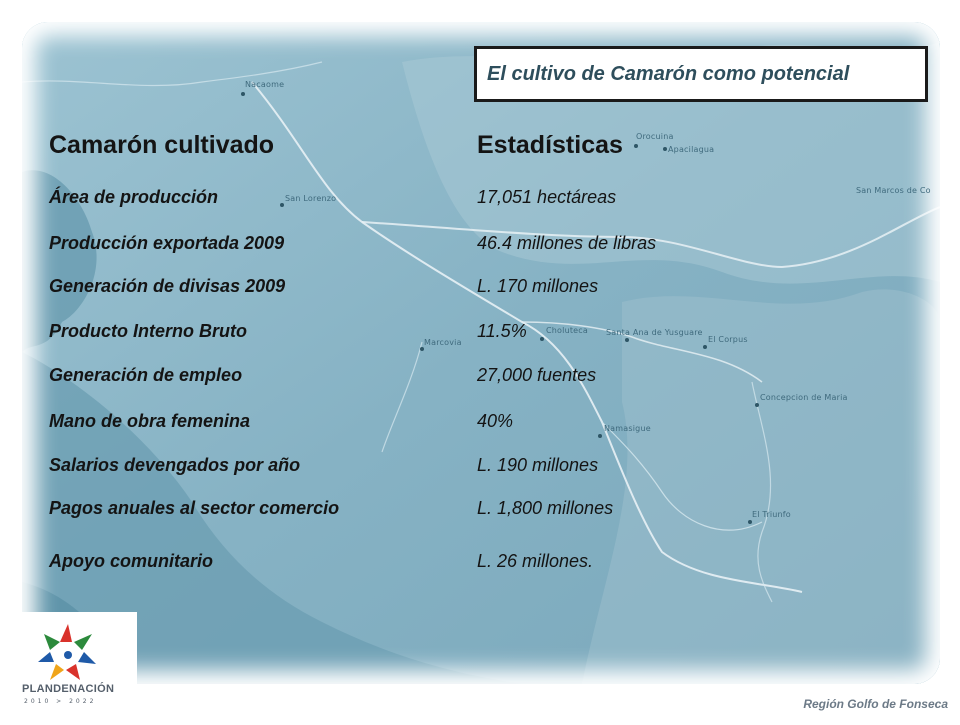 The image size is (960, 725). Describe the element at coordinates (148, 331) in the screenshot. I see `row-label: Producto Interno Bruto` at that location.